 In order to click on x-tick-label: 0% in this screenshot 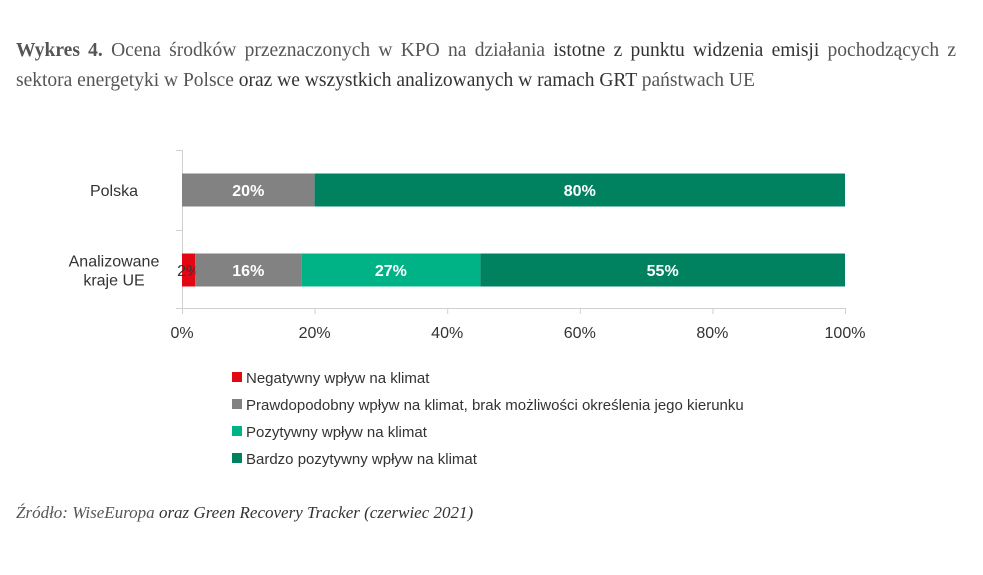, I will do `click(181, 333)`.